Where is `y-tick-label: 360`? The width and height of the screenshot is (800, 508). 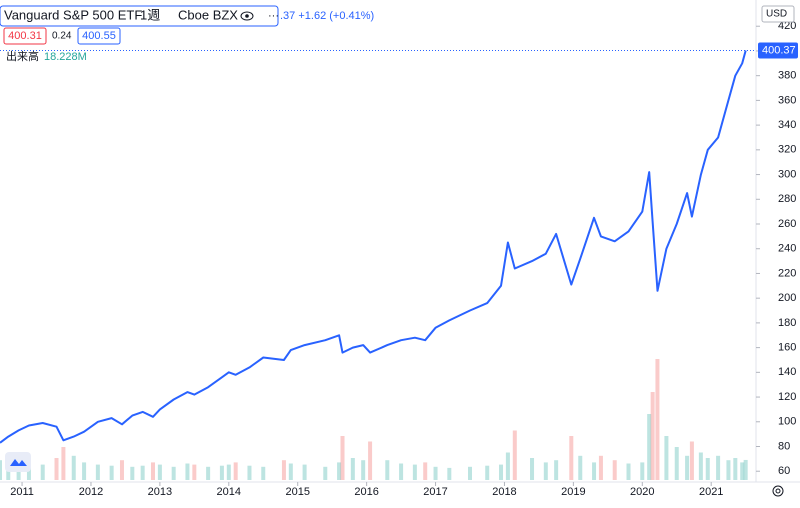
y-tick-label: 360 is located at coordinates (787, 100).